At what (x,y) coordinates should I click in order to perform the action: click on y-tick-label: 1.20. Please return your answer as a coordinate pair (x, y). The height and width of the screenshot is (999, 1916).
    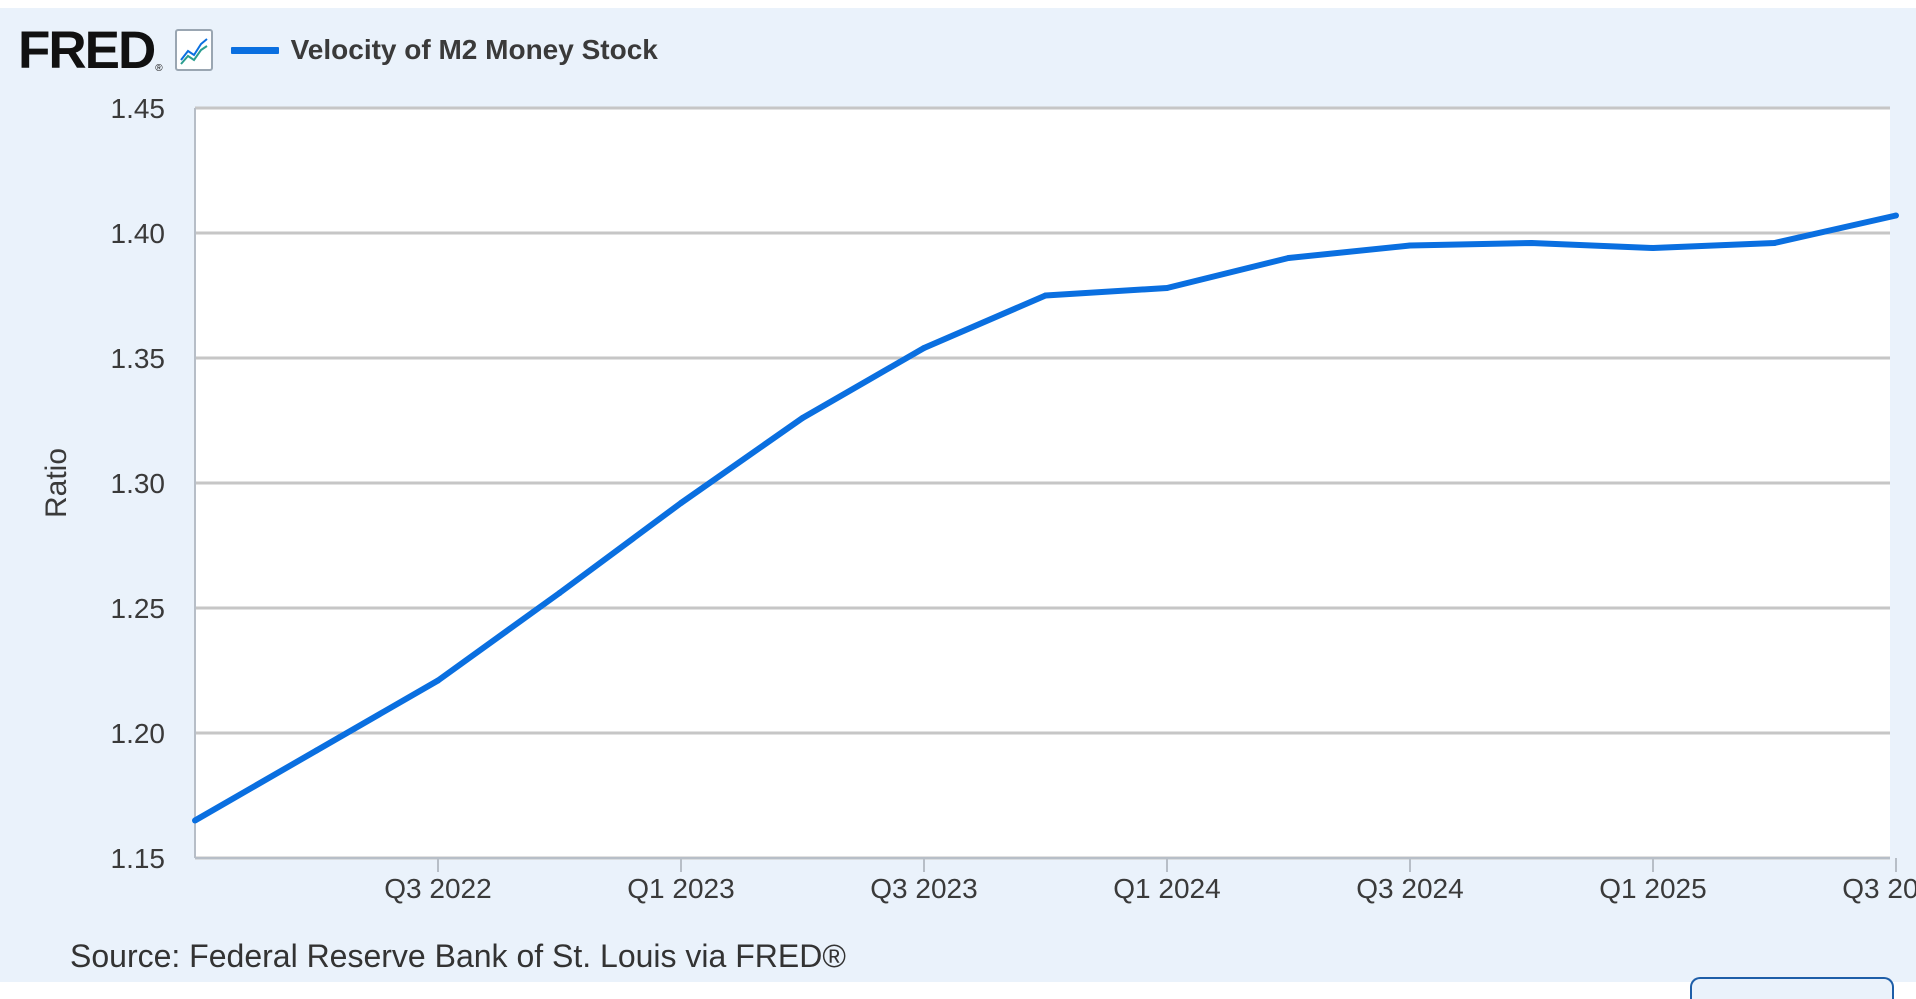
    Looking at the image, I should click on (138, 733).